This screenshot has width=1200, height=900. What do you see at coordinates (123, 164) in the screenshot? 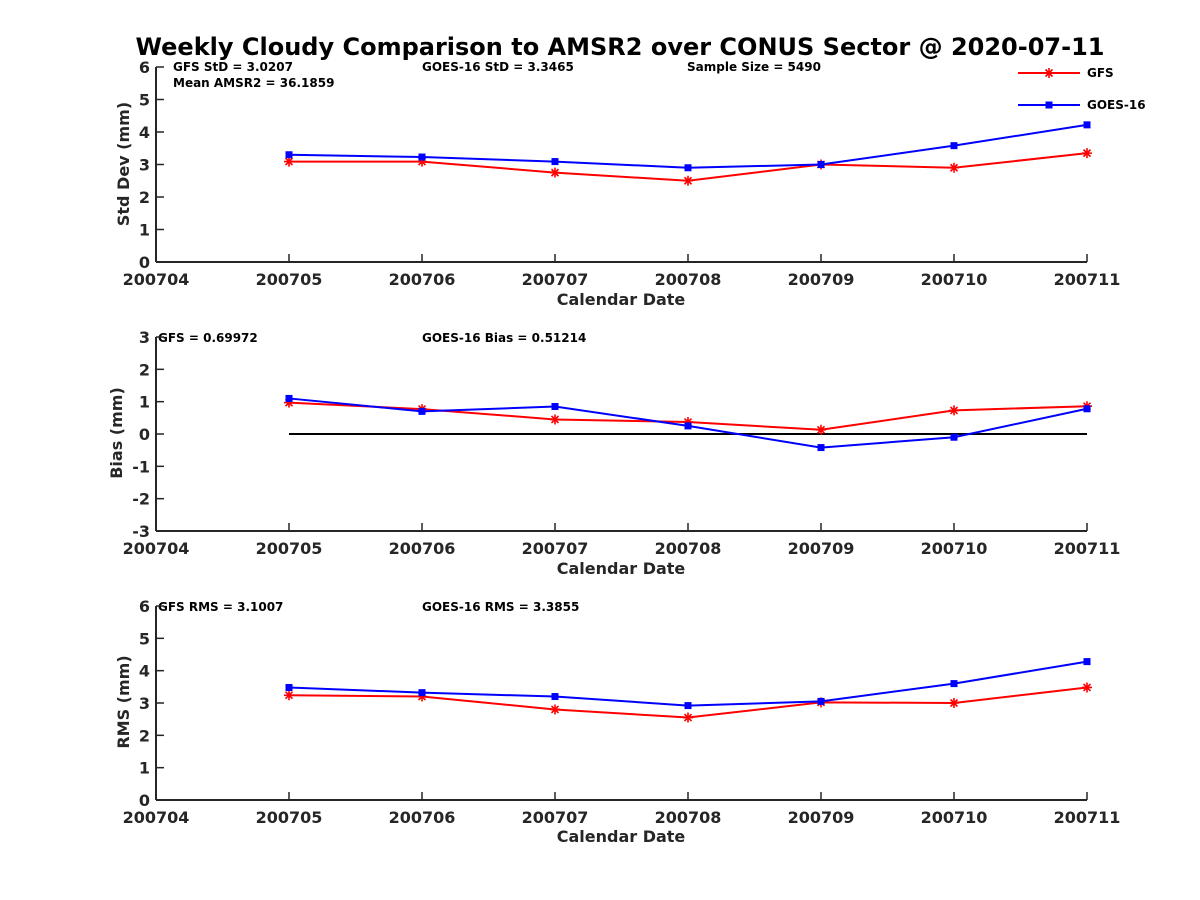
I see `y-axis-label: Std Dev (mm)` at bounding box center [123, 164].